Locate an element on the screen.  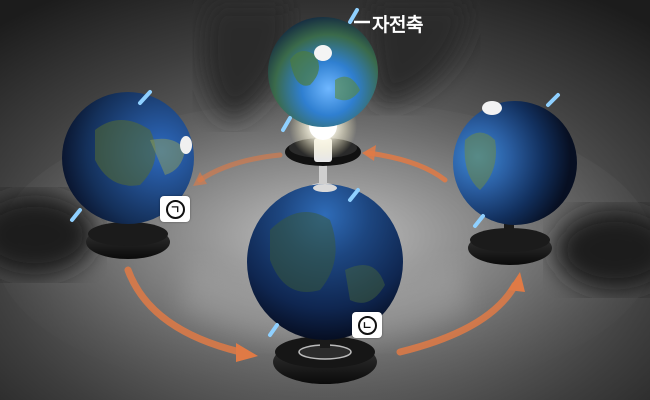
globe-top-sphere is located at coordinates (323, 72).